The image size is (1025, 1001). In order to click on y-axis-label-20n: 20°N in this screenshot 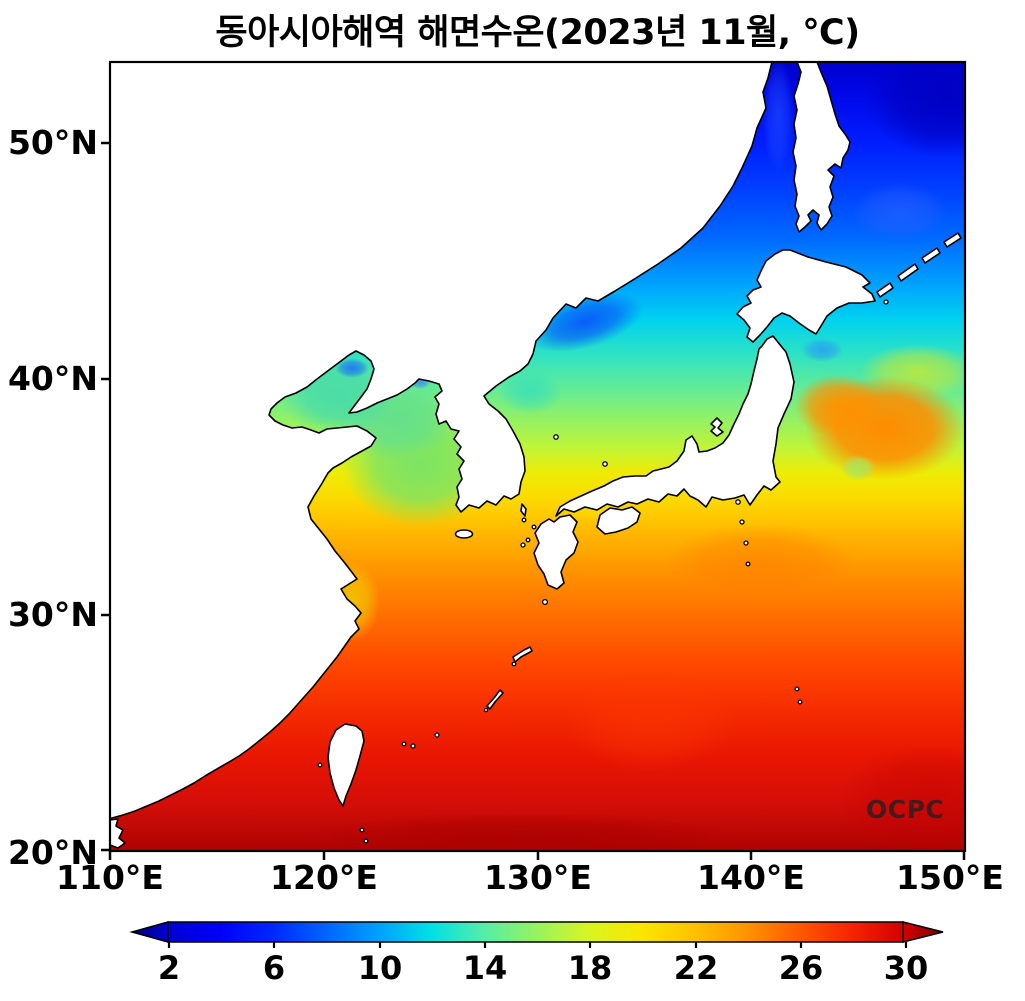, I will do `click(52, 852)`.